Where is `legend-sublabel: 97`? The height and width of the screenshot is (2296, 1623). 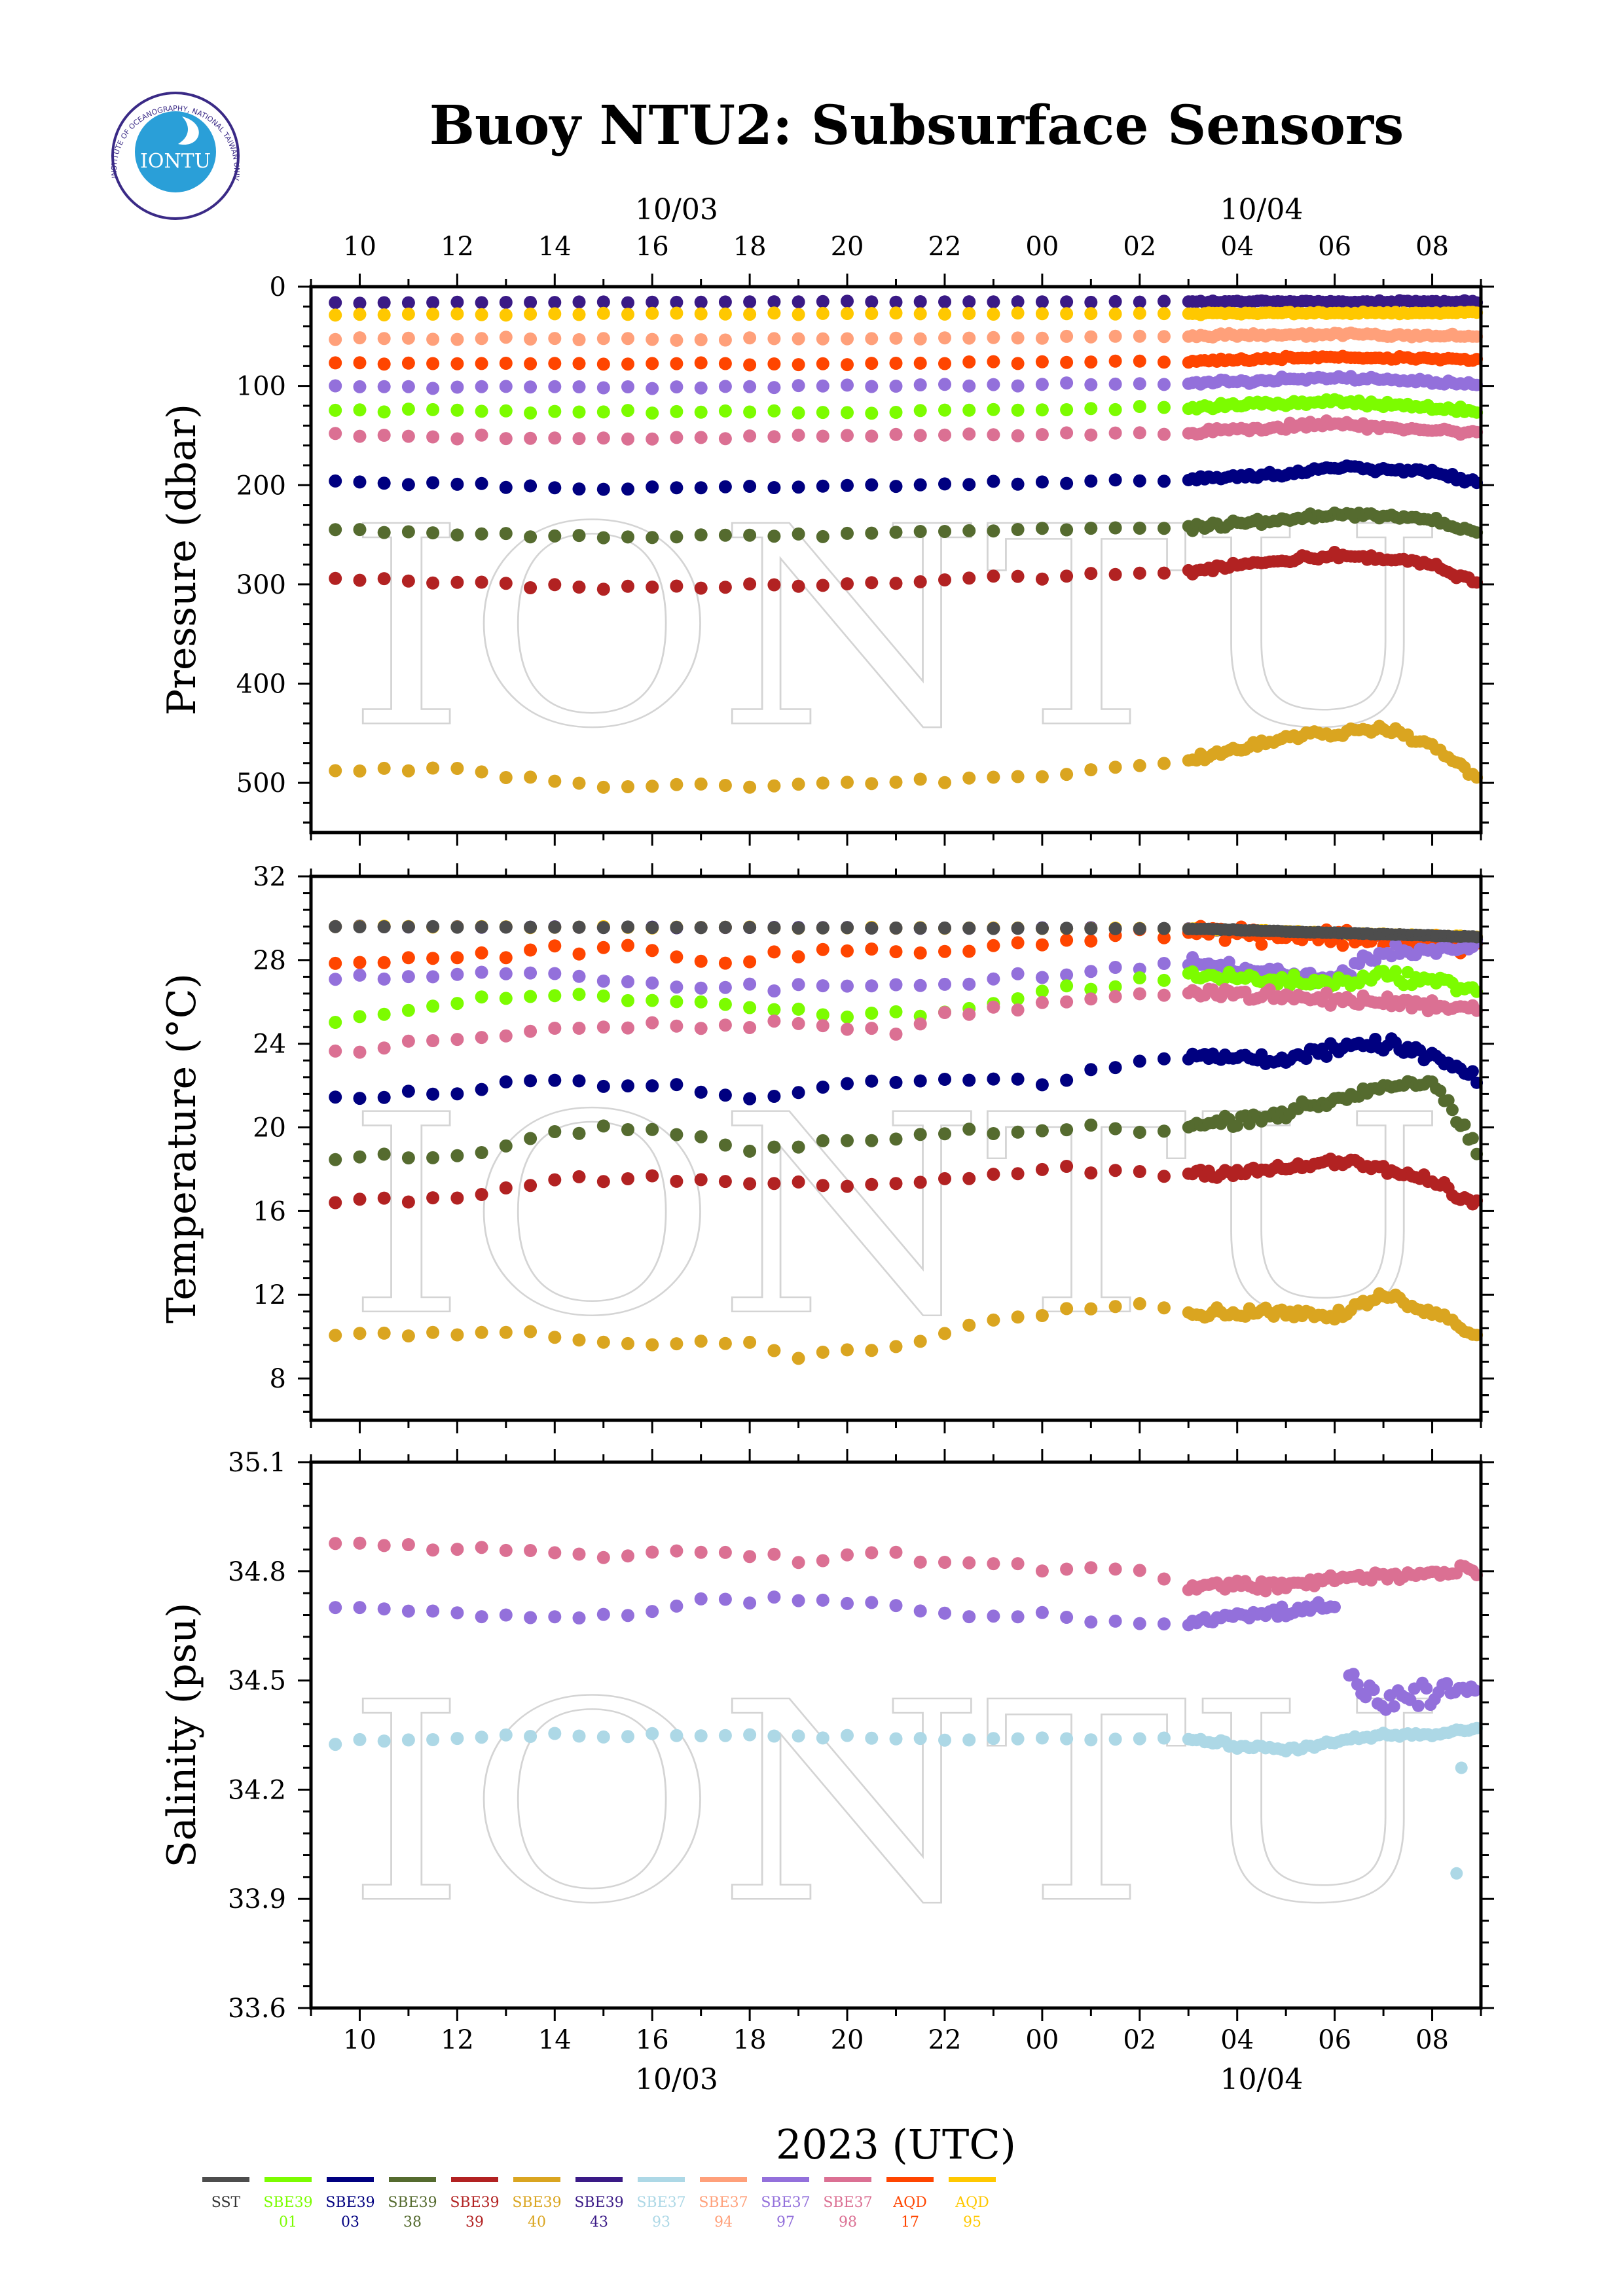
legend-sublabel: 97 is located at coordinates (785, 2222).